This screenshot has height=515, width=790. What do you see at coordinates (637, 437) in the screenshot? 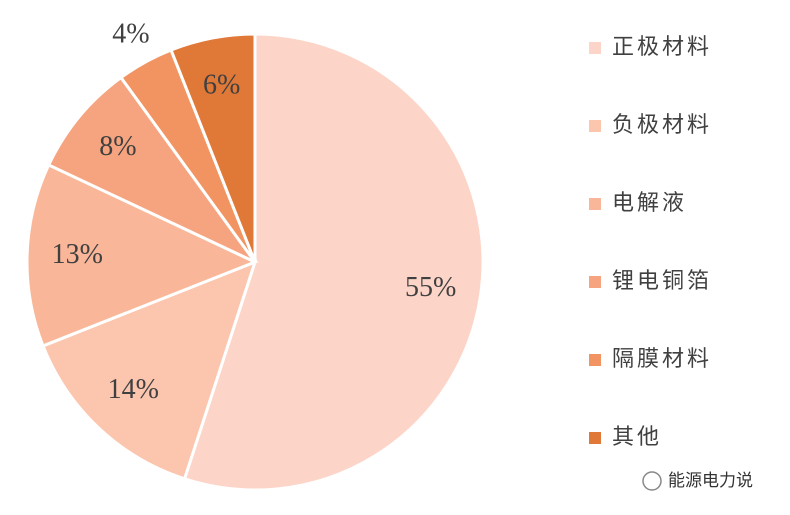
I see `legend-label: 其他` at bounding box center [637, 437].